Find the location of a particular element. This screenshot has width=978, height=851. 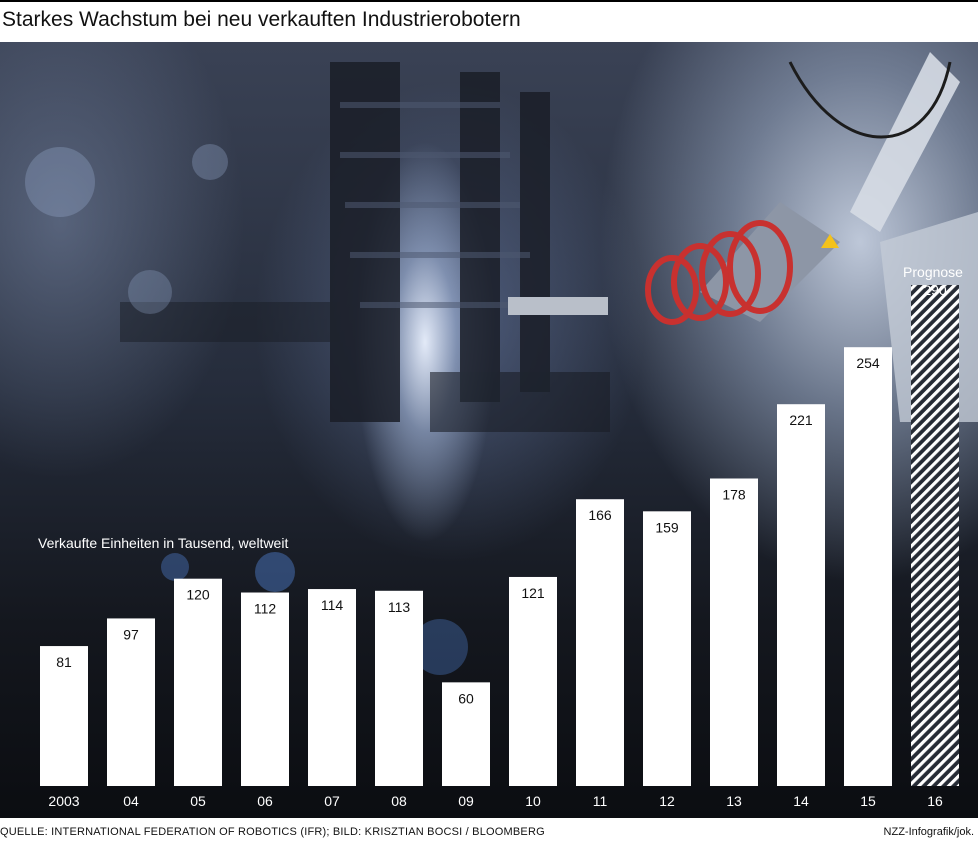

value-label-13: 178 is located at coordinates (734, 494).